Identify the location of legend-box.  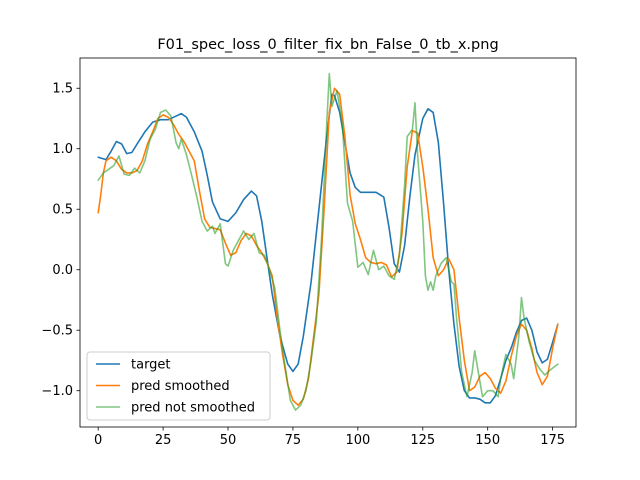
(178, 386).